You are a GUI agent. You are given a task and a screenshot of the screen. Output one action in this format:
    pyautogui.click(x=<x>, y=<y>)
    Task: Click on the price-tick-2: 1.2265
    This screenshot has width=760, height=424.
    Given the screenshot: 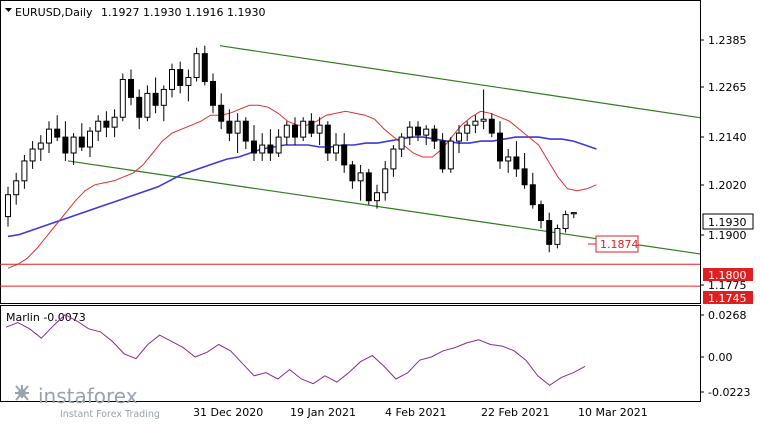 What is the action you would take?
    pyautogui.click(x=727, y=87)
    